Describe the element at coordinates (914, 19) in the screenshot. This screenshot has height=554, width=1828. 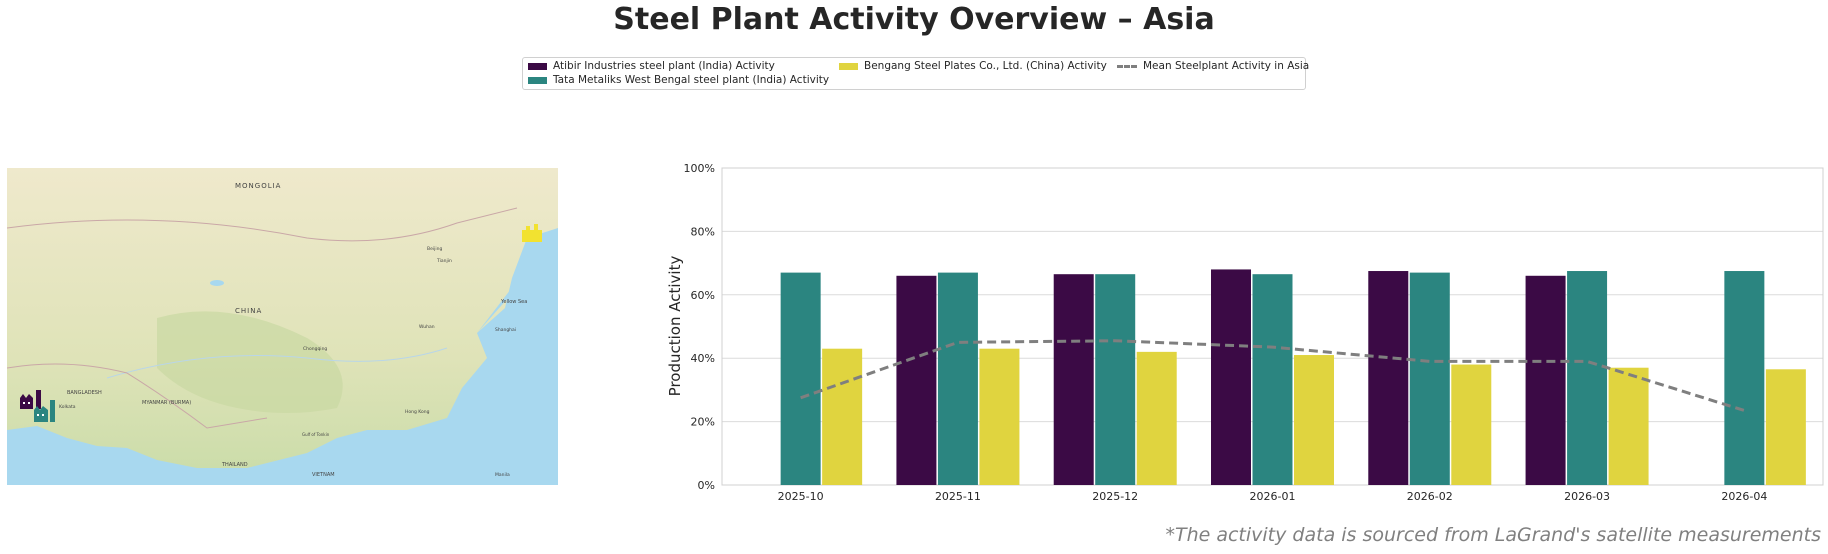
I see `chart-title: Steel Plant Activity Overview – Asia` at that location.